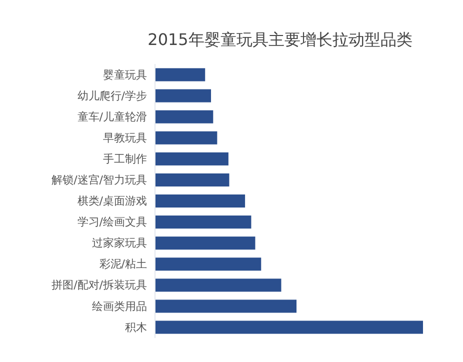 The image size is (463, 362). What do you see at coordinates (125, 159) in the screenshot?
I see `y-tick-label: 手工制作` at bounding box center [125, 159].